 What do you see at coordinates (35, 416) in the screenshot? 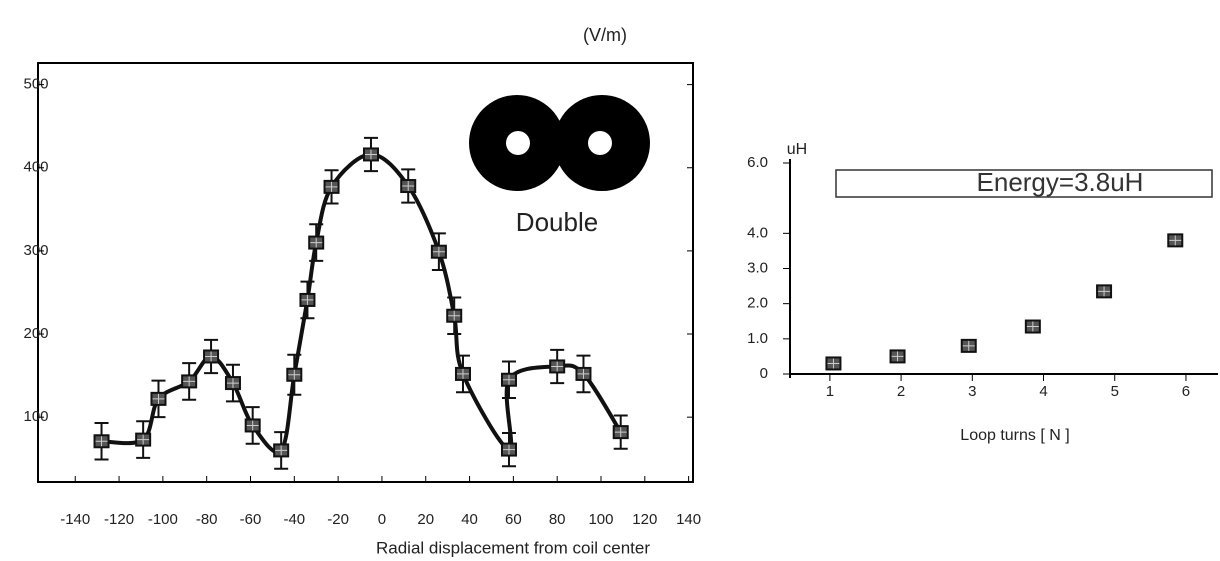
I see `y-tick-label: 100` at bounding box center [35, 416].